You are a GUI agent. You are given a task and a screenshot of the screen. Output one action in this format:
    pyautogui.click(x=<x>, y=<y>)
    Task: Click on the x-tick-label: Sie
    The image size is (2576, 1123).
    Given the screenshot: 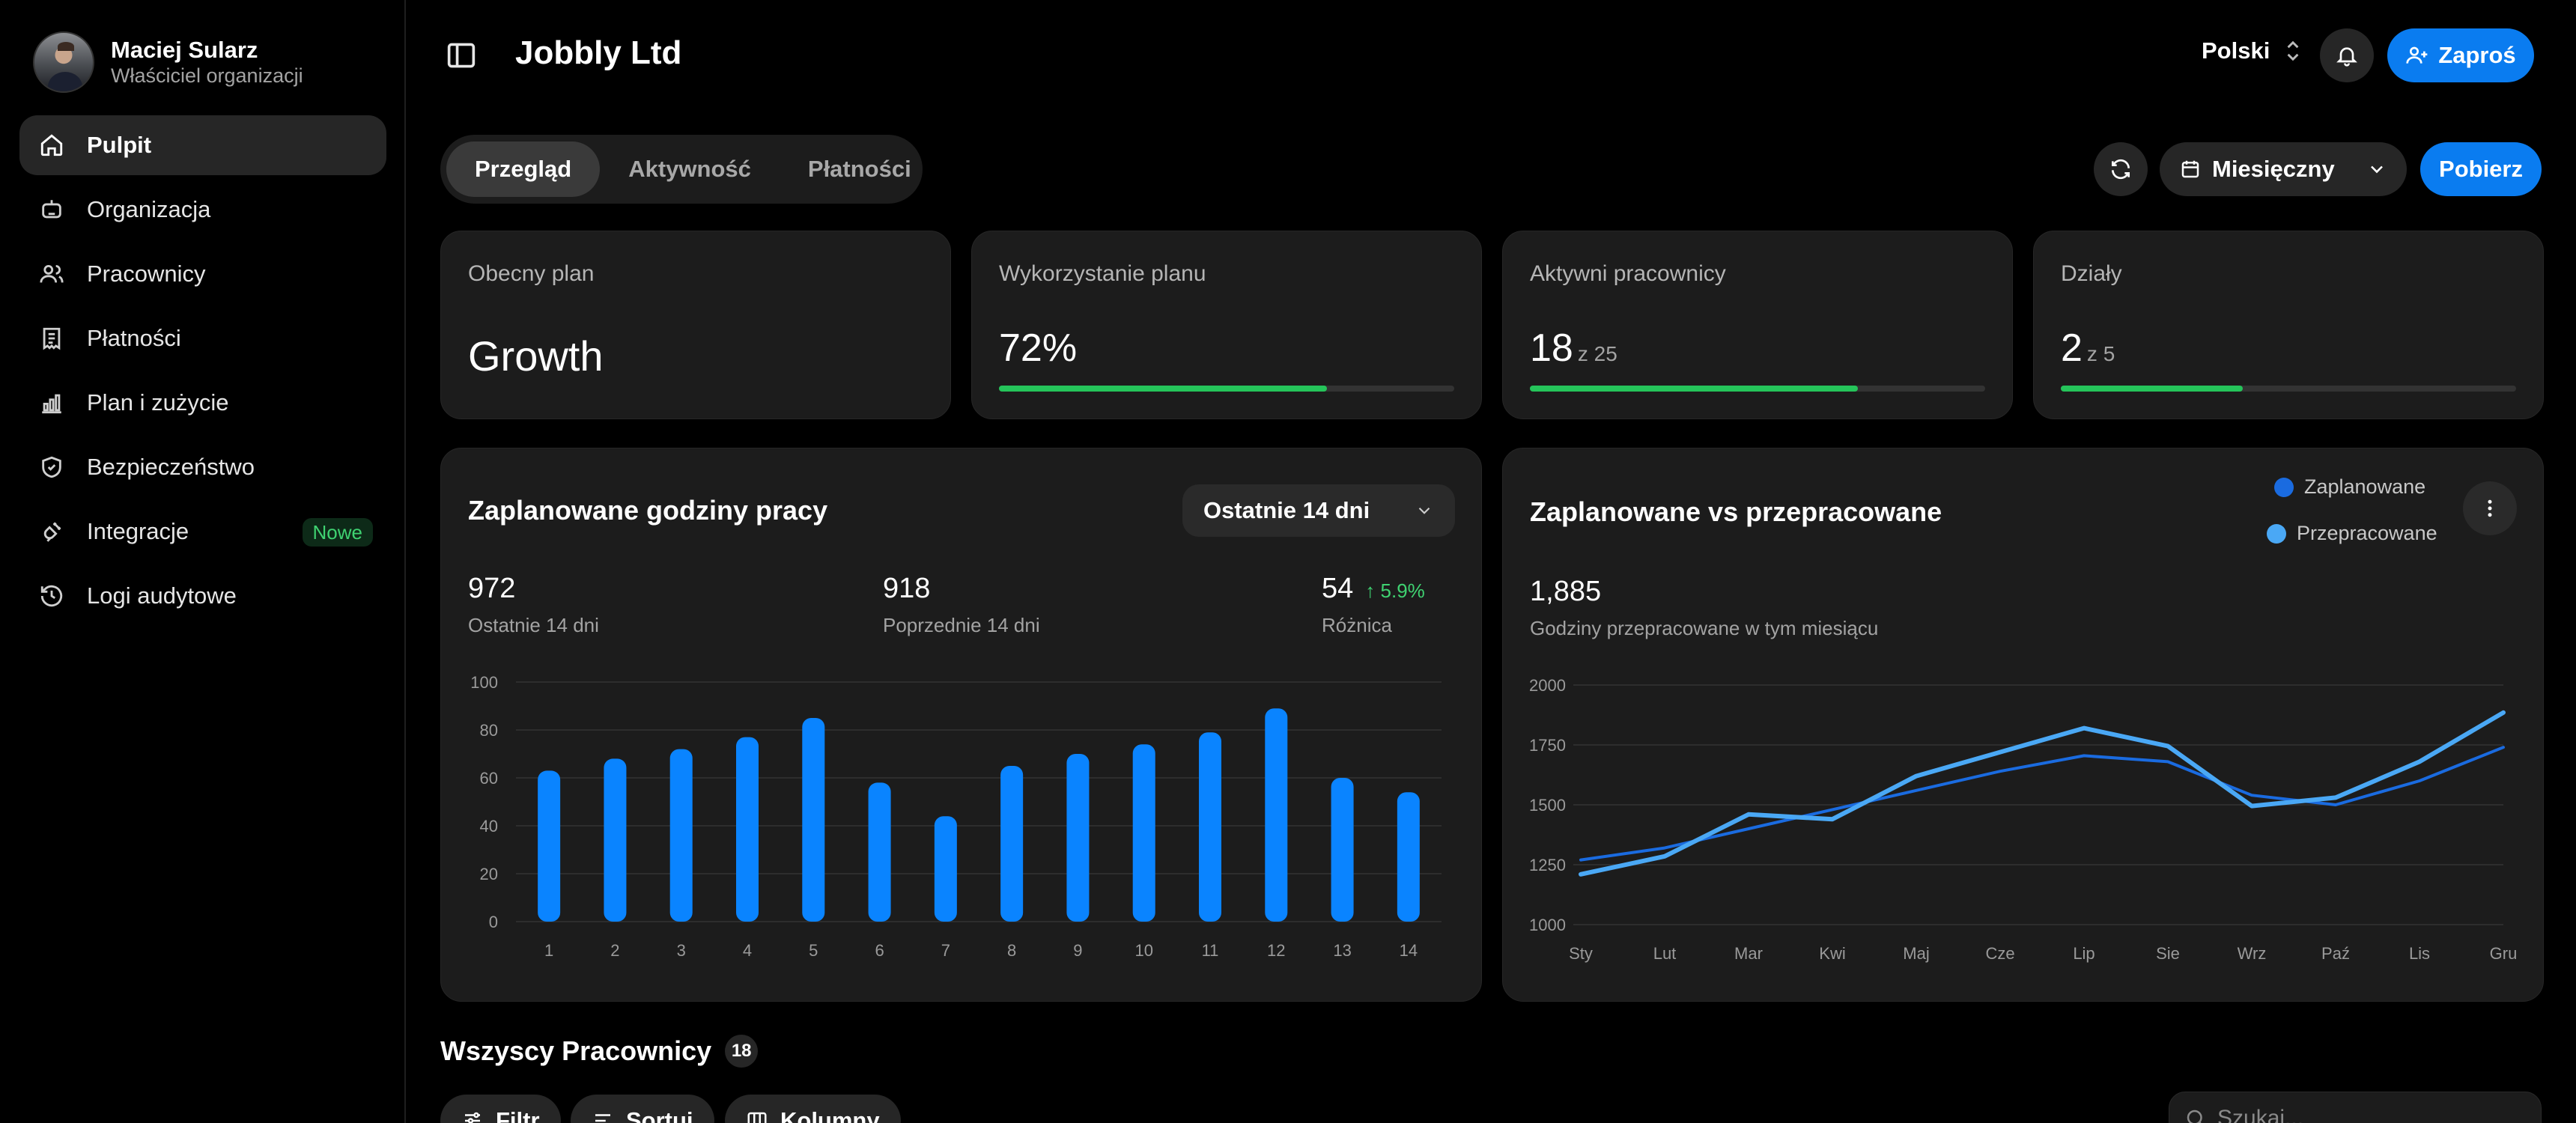 What is the action you would take?
    pyautogui.click(x=2168, y=953)
    